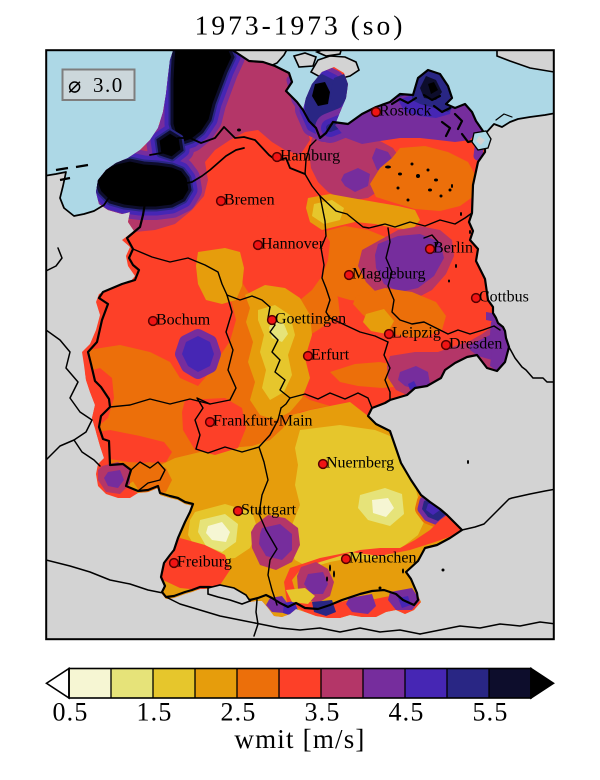  Describe the element at coordinates (70, 712) in the screenshot. I see `svg-text: 0.5` at that location.